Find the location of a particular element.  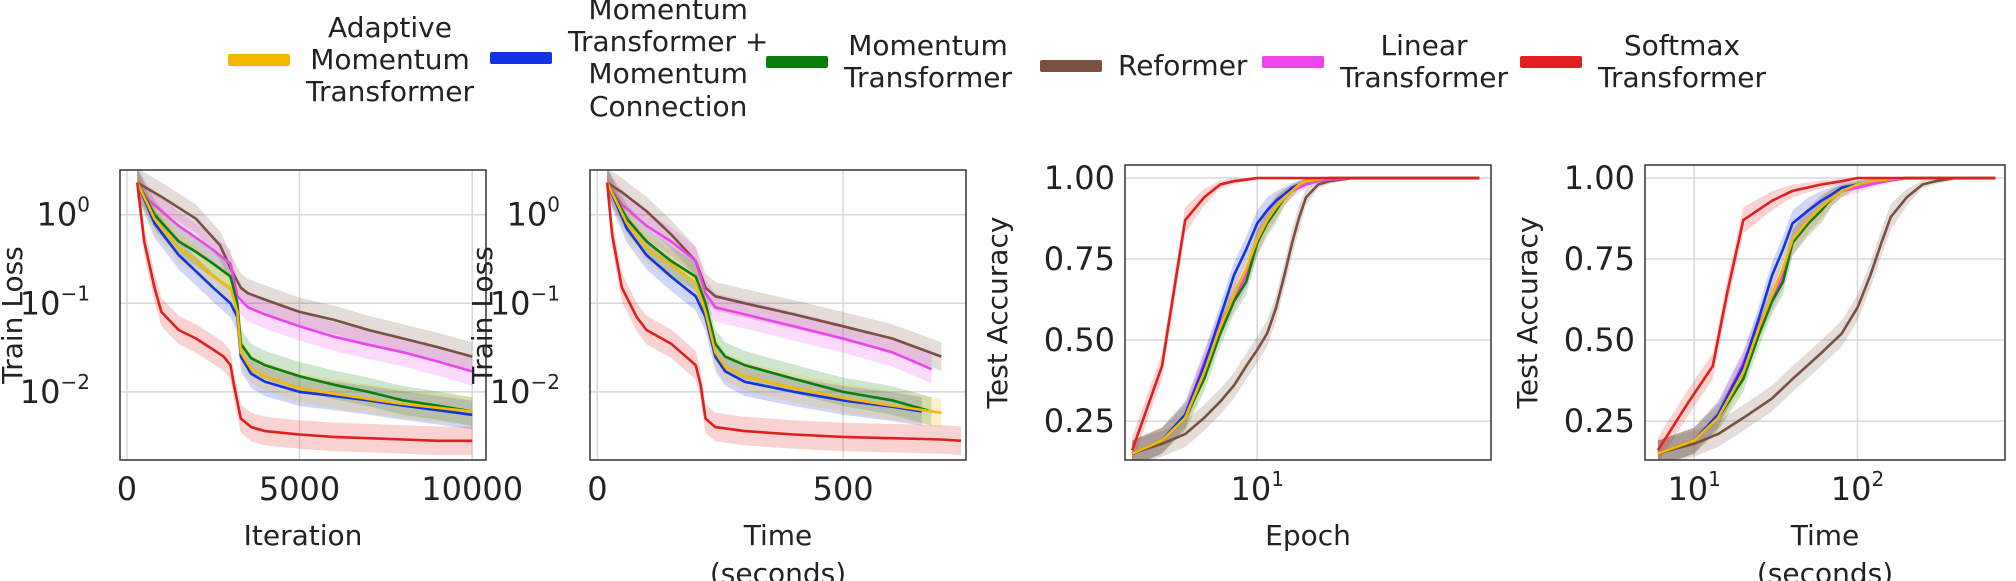

y-tick-label: 1.00 is located at coordinates (1079, 178).